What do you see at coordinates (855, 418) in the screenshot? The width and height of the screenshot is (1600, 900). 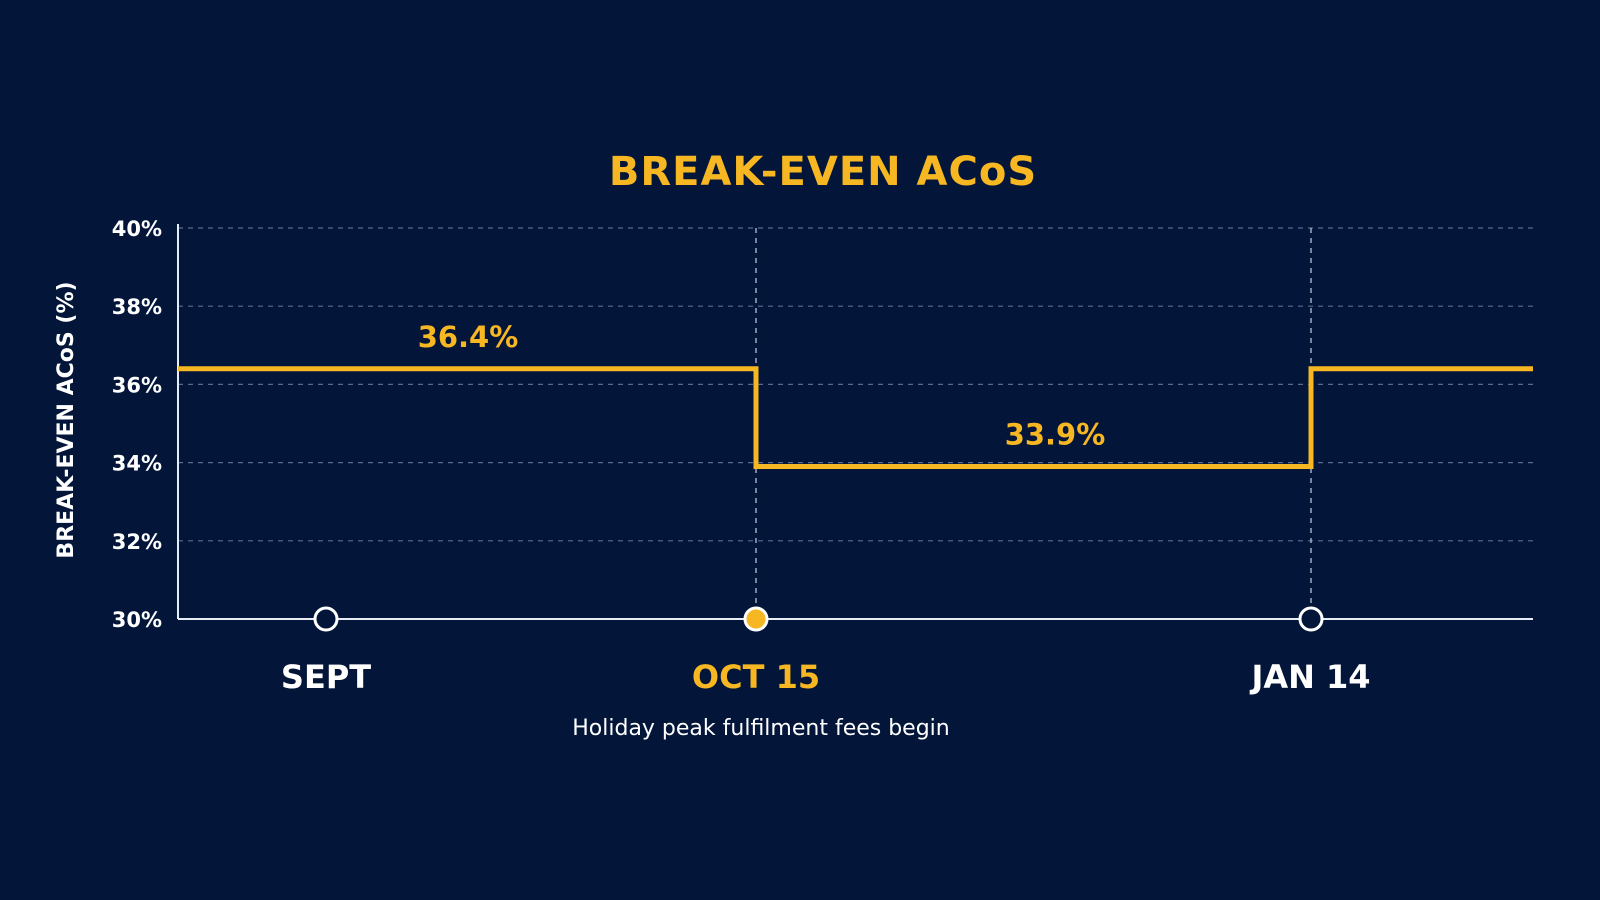 I see `series-step-line` at bounding box center [855, 418].